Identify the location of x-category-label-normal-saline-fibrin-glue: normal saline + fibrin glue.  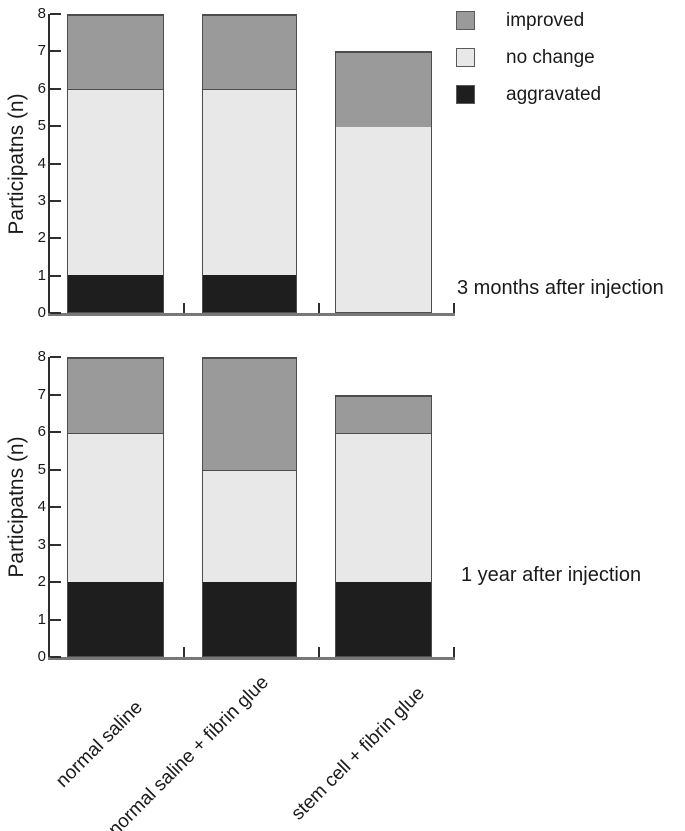
(188, 751).